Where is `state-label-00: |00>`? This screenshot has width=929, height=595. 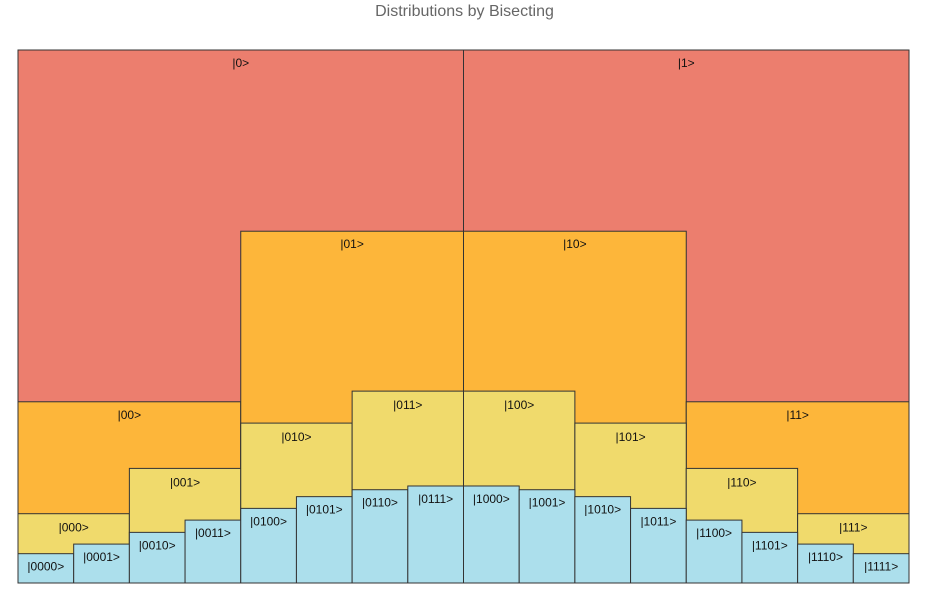
state-label-00: |00> is located at coordinates (129, 415).